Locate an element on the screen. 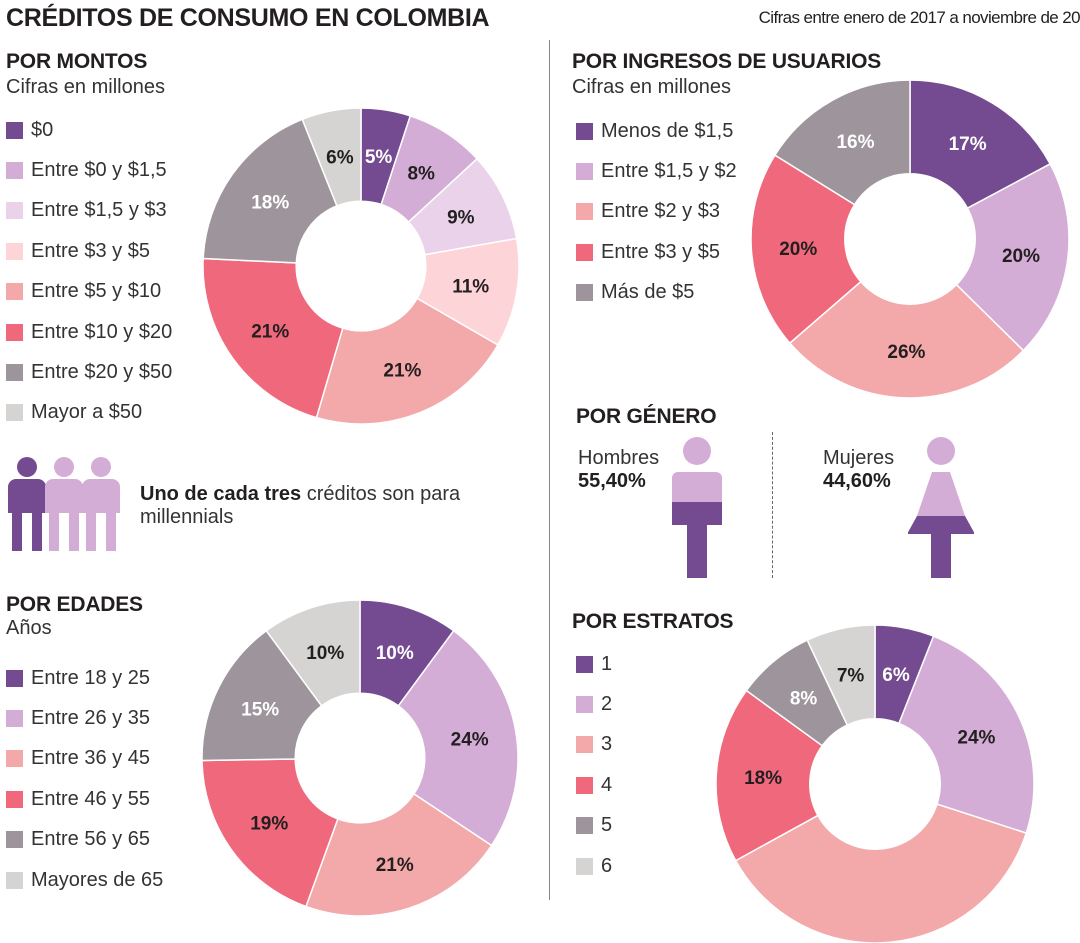 The width and height of the screenshot is (1080, 943). legend-item: Entre $5 y $10 is located at coordinates (89, 292).